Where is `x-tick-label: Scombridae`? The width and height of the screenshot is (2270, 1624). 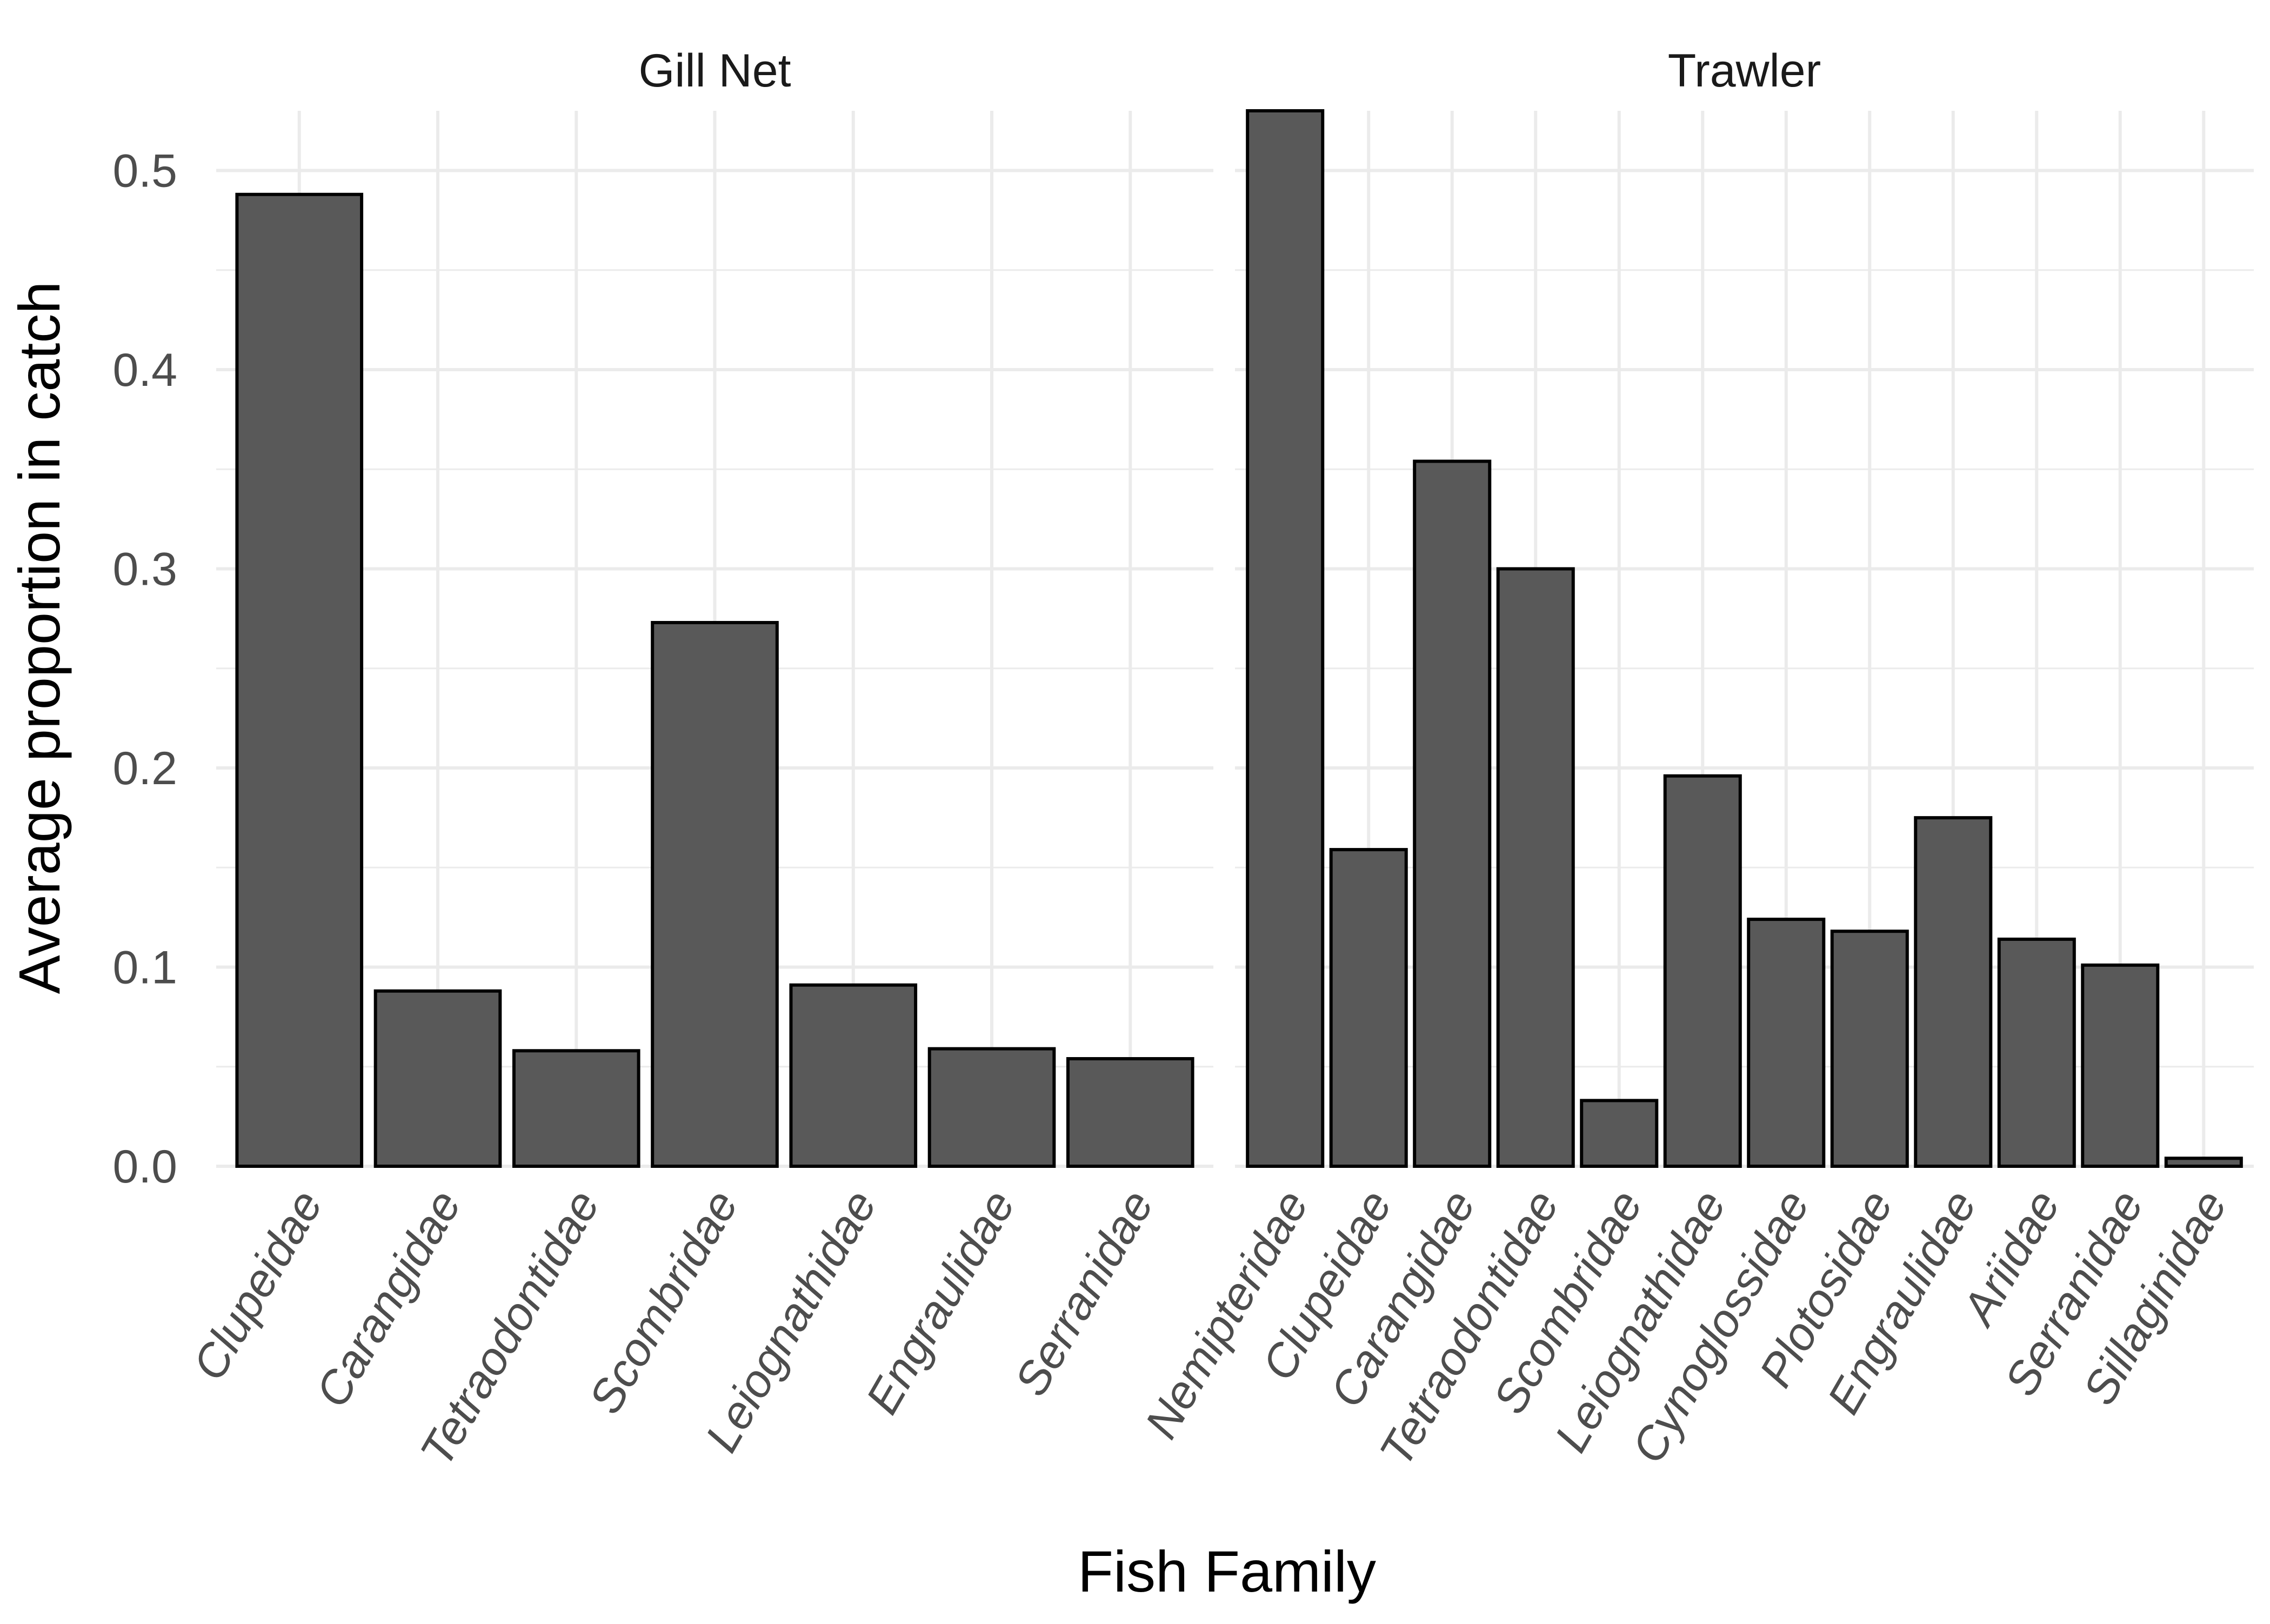 x-tick-label: Scombridae is located at coordinates (663, 1302).